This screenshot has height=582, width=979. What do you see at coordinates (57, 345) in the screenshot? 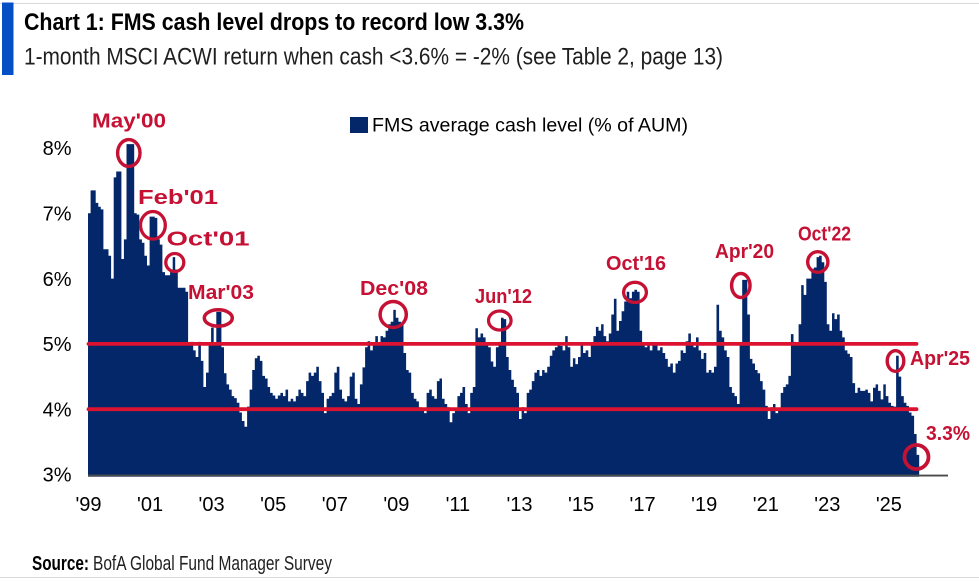
I see `svg-text: 5%` at bounding box center [57, 345].